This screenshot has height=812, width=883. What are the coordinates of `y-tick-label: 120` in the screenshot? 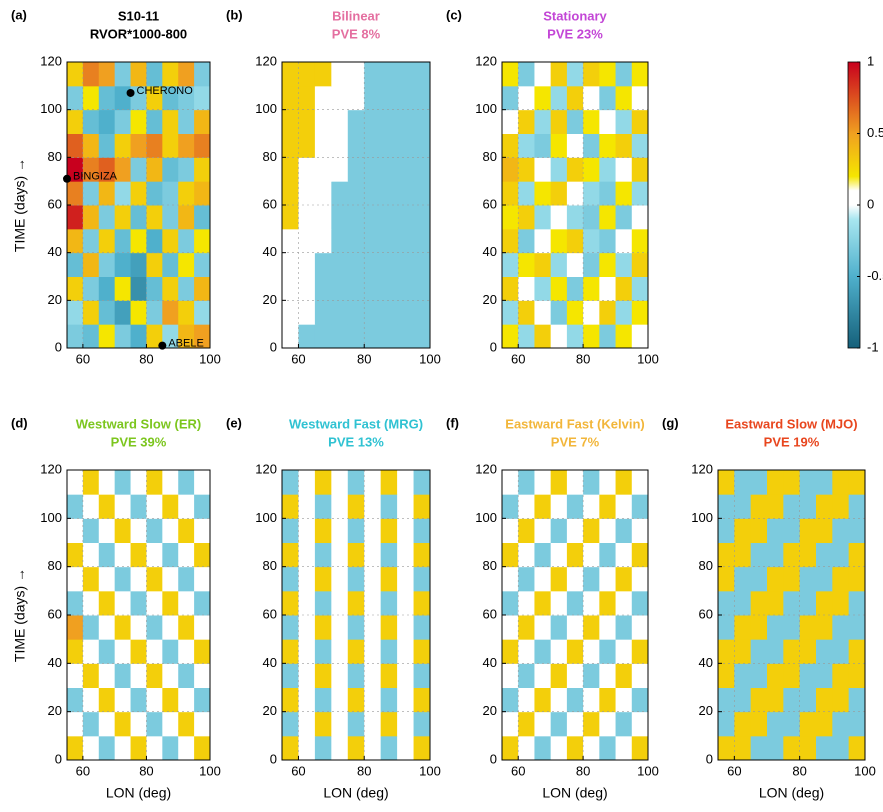 It's located at (51, 60).